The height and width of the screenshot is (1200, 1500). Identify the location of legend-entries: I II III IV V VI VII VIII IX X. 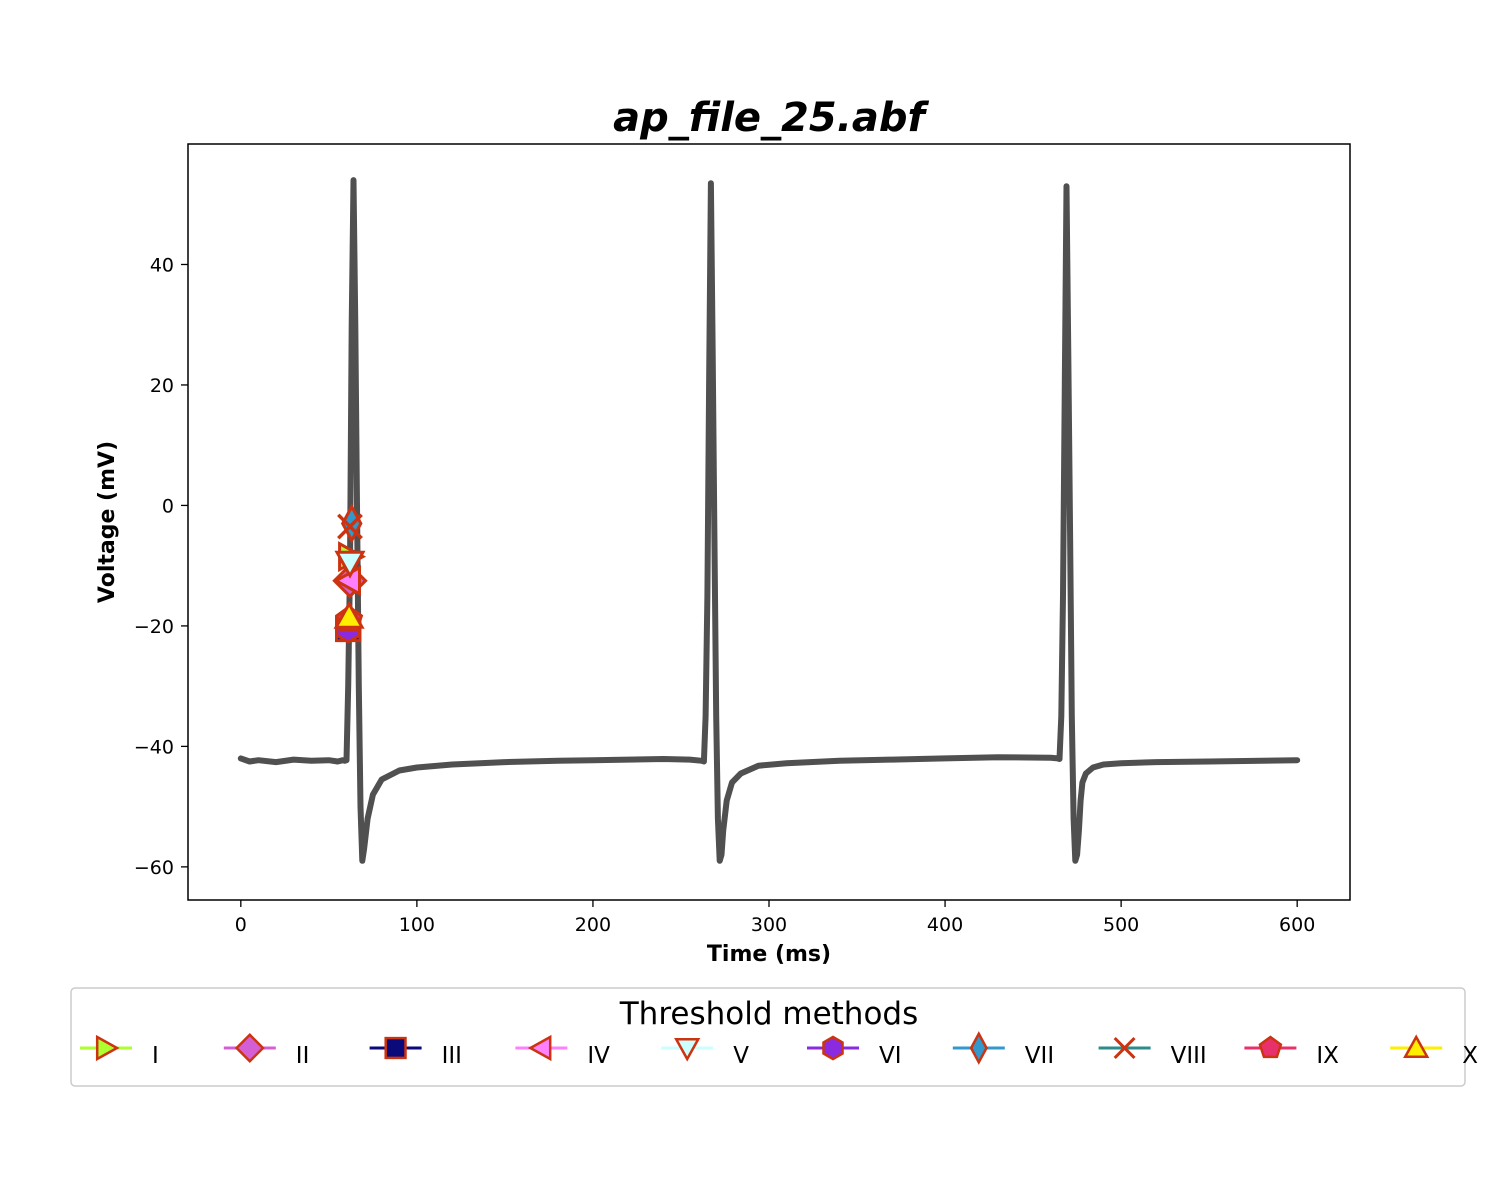
(779, 1050).